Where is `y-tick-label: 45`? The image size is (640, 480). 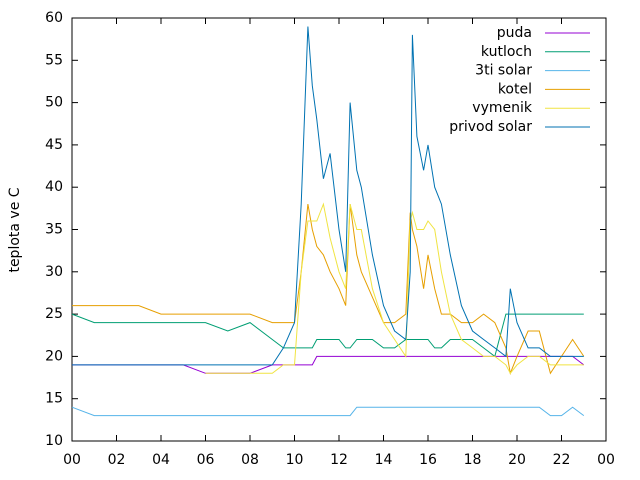
y-tick-label: 45 is located at coordinates (54, 145).